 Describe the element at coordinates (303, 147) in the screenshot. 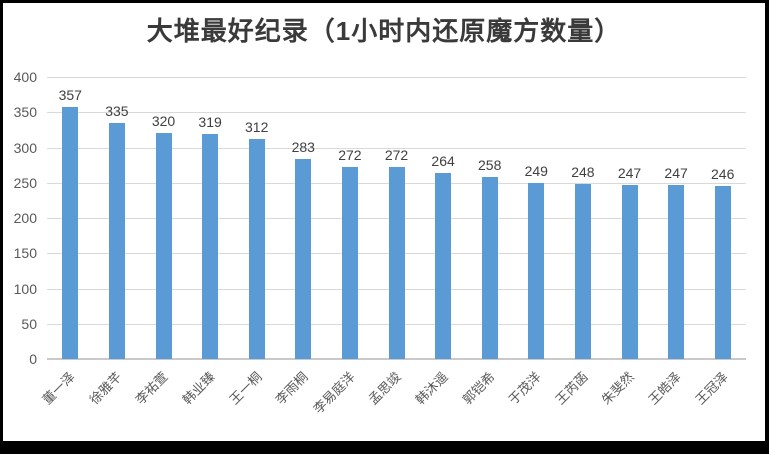

I see `bar-value-label: 283` at that location.